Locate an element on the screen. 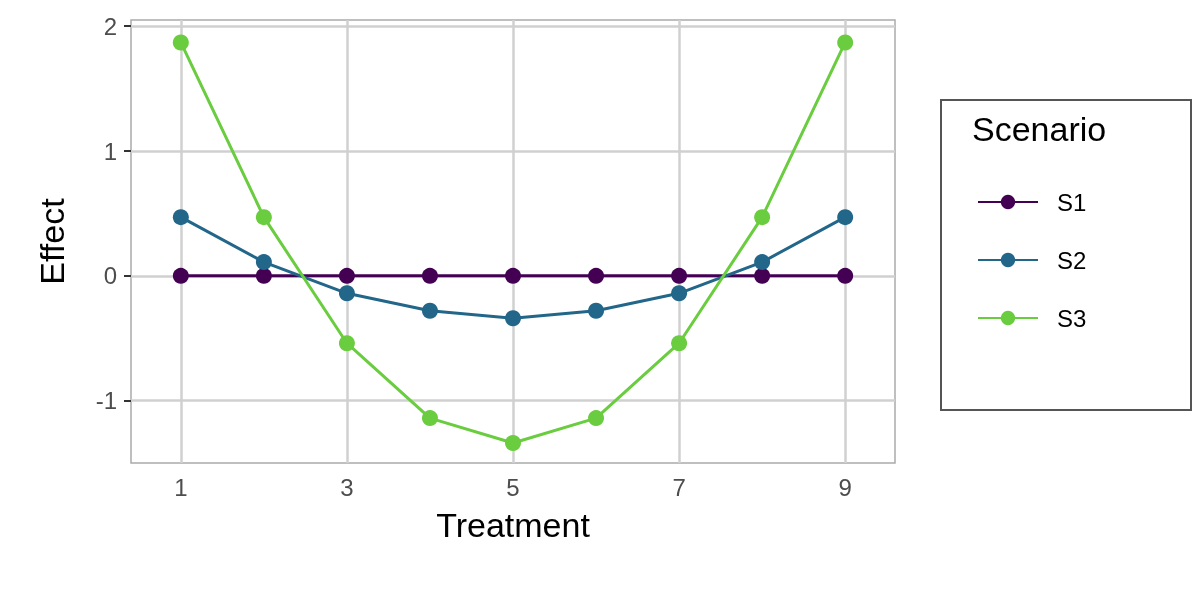 The height and width of the screenshot is (600, 1200). legend-label: S2 is located at coordinates (1072, 260).